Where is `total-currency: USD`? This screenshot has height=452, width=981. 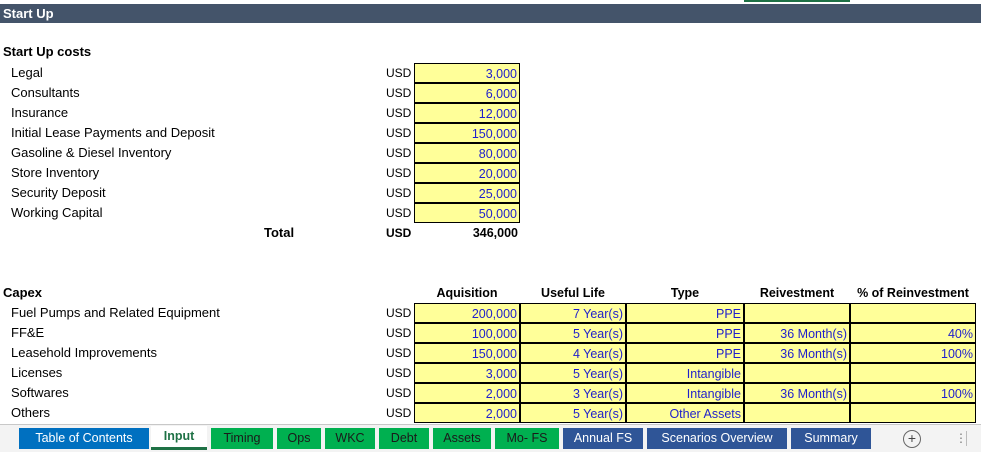
total-currency: USD is located at coordinates (399, 233).